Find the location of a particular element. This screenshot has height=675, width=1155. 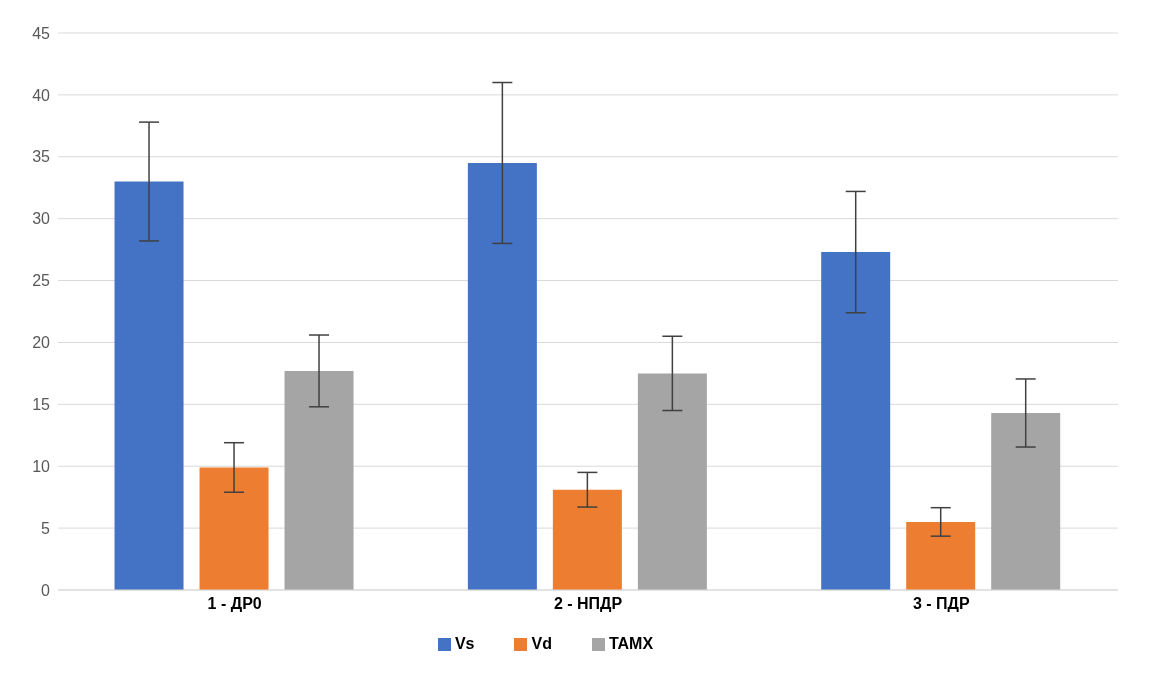

legend-label: Vd is located at coordinates (541, 643).